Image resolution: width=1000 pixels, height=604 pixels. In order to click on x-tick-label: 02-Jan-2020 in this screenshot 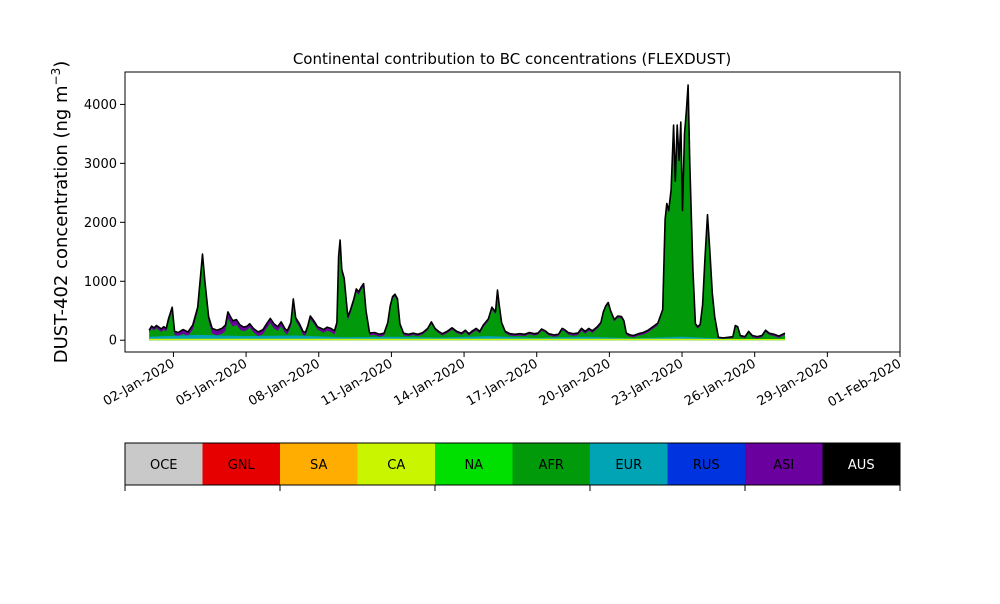, I will do `click(139, 382)`.